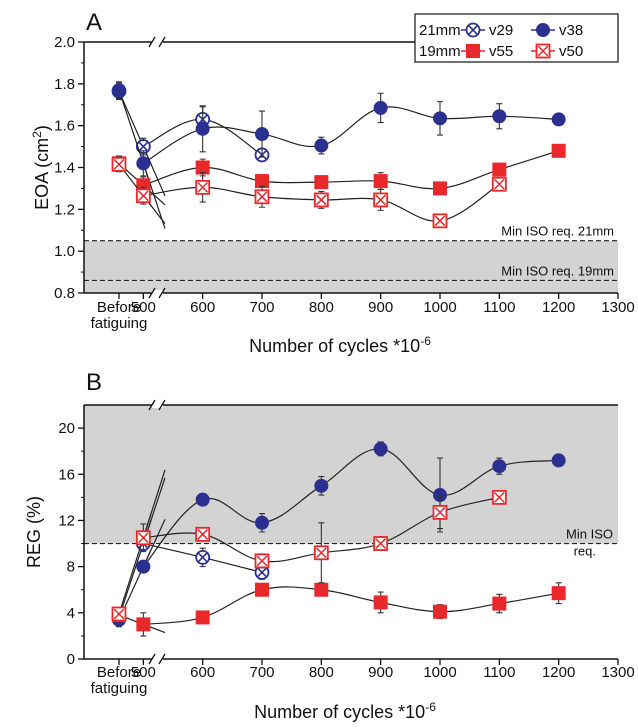 This screenshot has height=727, width=638. I want to click on panel-label: B, so click(94, 382).